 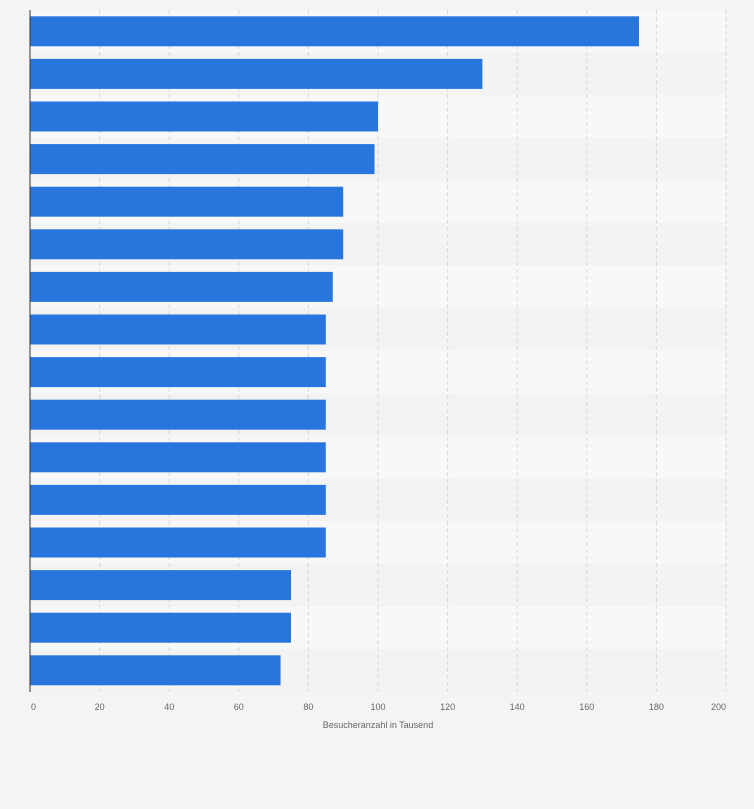 What do you see at coordinates (378, 725) in the screenshot?
I see `x-axis-title: Besucheranzahl in Tausend` at bounding box center [378, 725].